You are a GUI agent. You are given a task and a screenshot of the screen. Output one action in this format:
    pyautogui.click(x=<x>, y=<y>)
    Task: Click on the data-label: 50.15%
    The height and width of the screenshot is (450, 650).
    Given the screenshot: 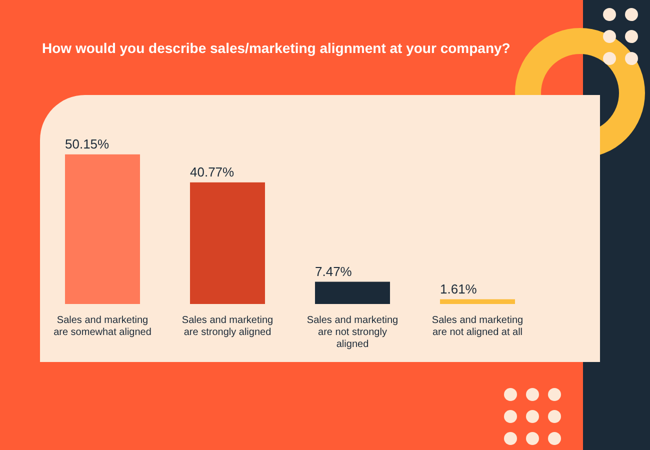 What is the action you would take?
    pyautogui.click(x=87, y=144)
    